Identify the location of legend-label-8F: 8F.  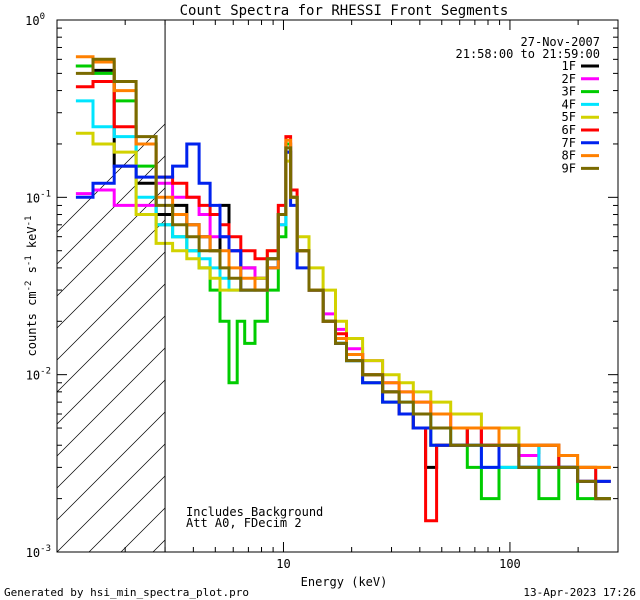
(569, 156).